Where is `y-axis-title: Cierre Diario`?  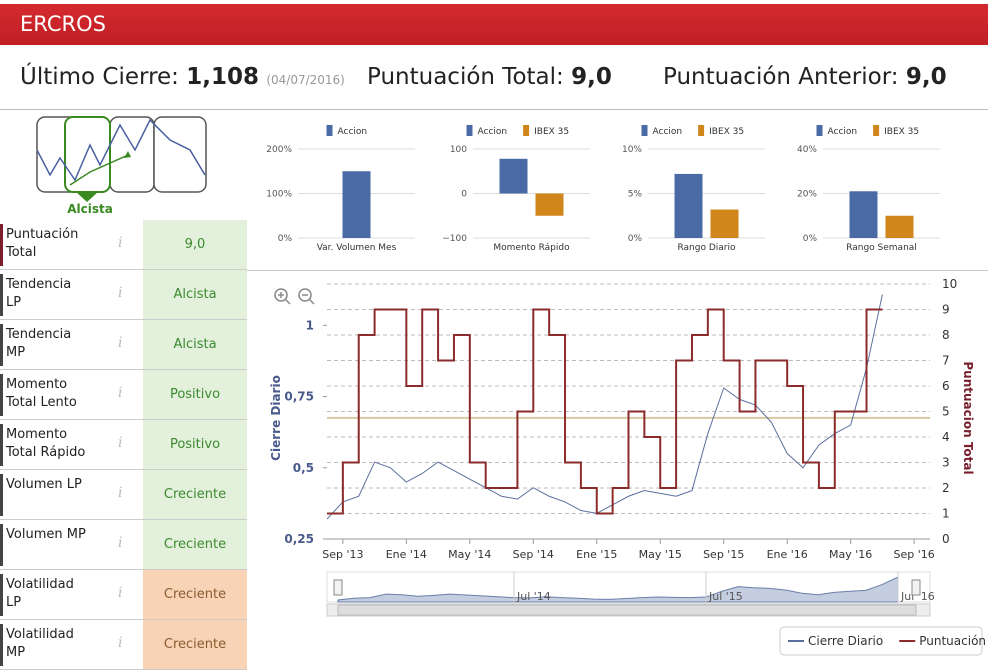
y-axis-title: Cierre Diario is located at coordinates (276, 418).